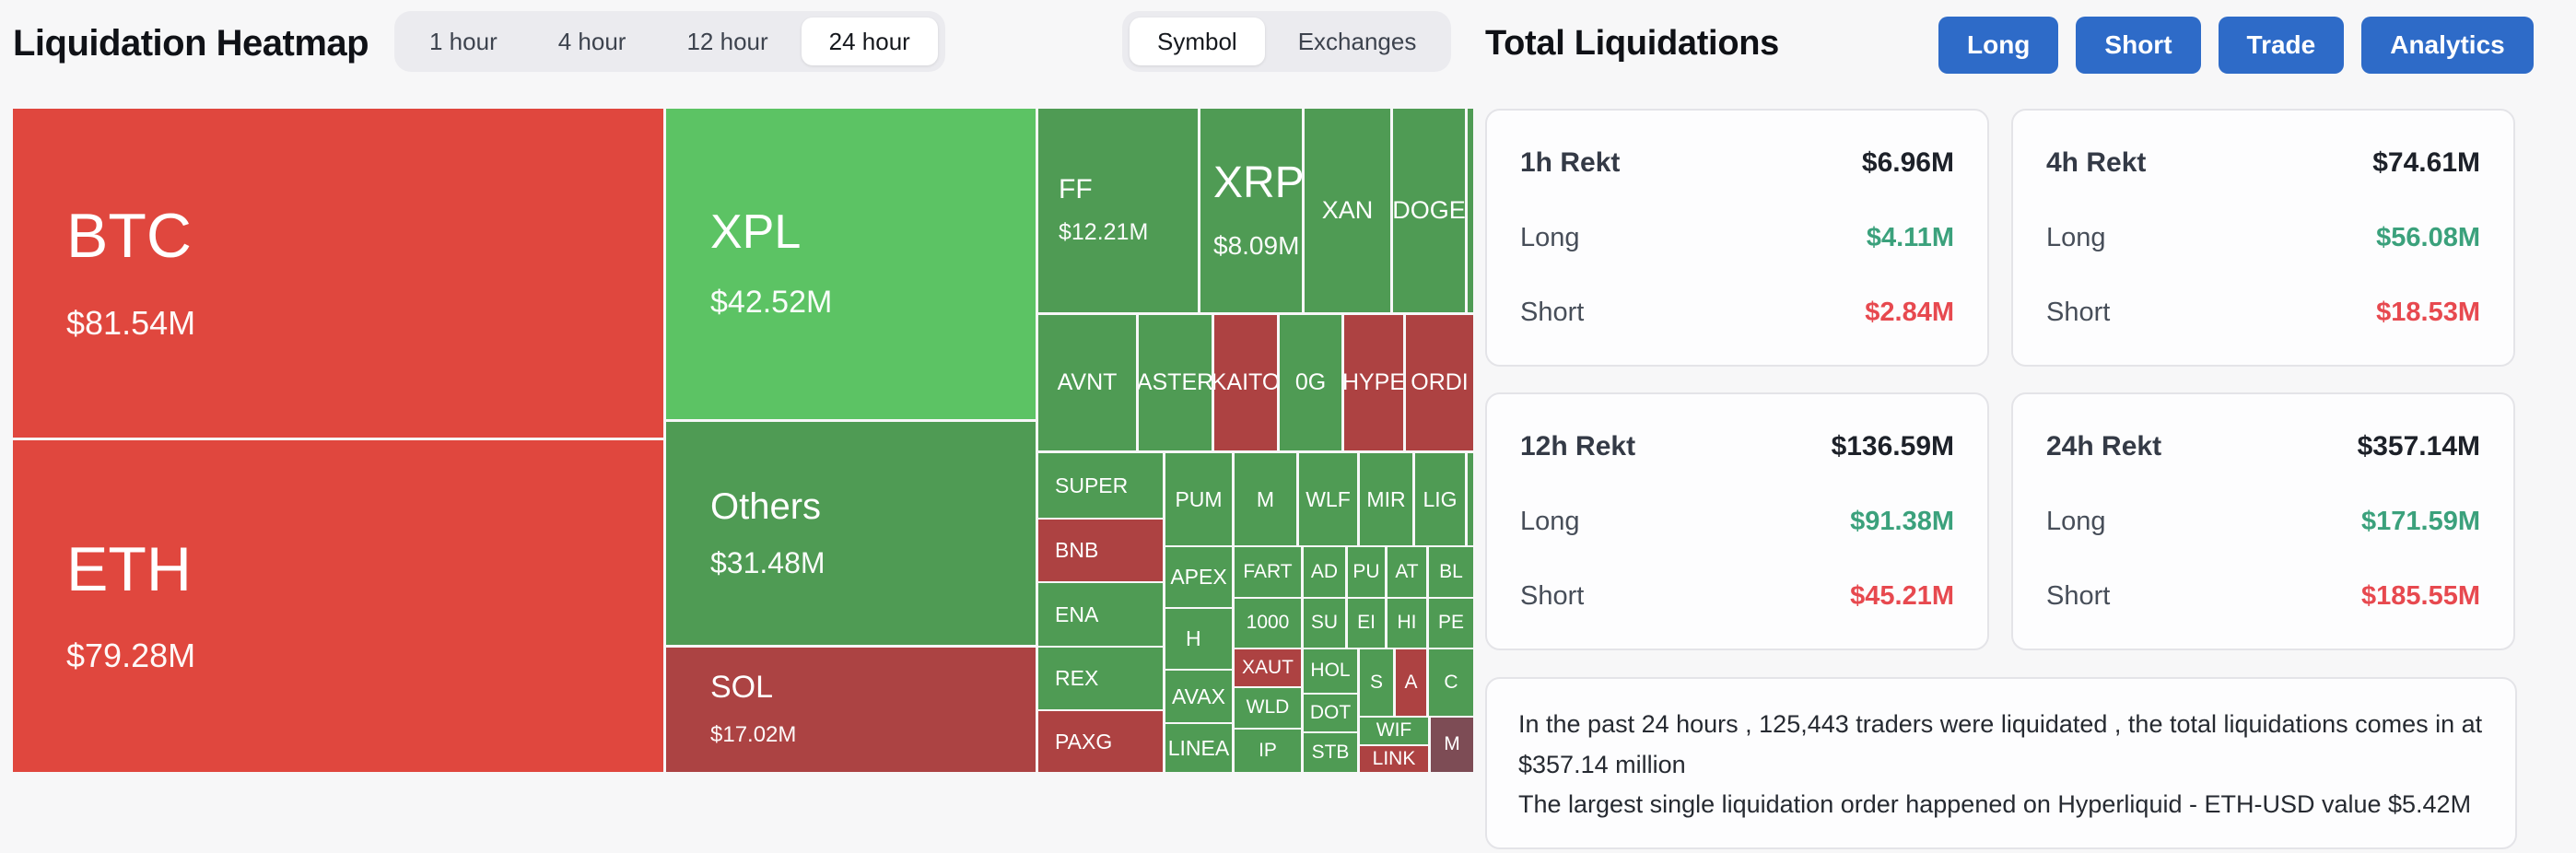 The height and width of the screenshot is (853, 2576). What do you see at coordinates (338, 606) in the screenshot?
I see `heatmap-tile-eth: ETH $79.28M` at bounding box center [338, 606].